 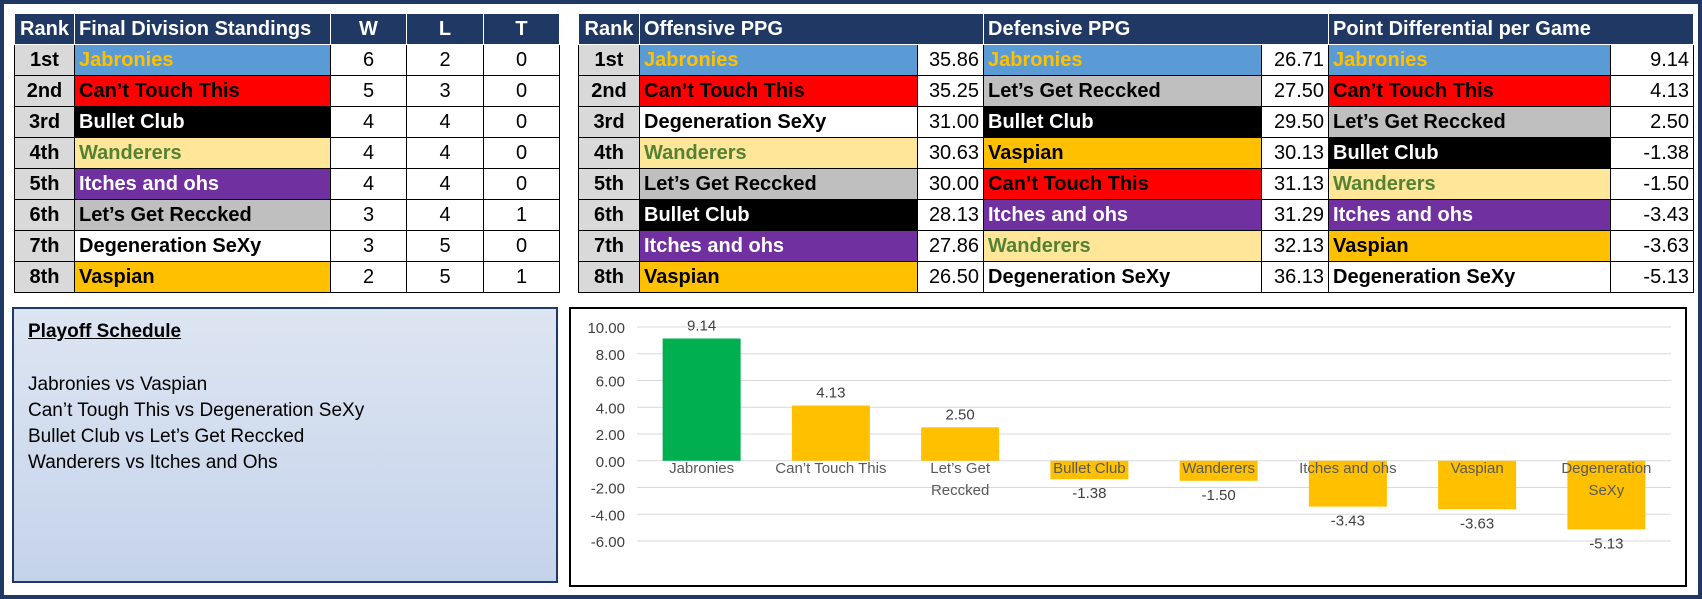 I want to click on team-name-cell: Itches and ohs, so click(x=202, y=184).